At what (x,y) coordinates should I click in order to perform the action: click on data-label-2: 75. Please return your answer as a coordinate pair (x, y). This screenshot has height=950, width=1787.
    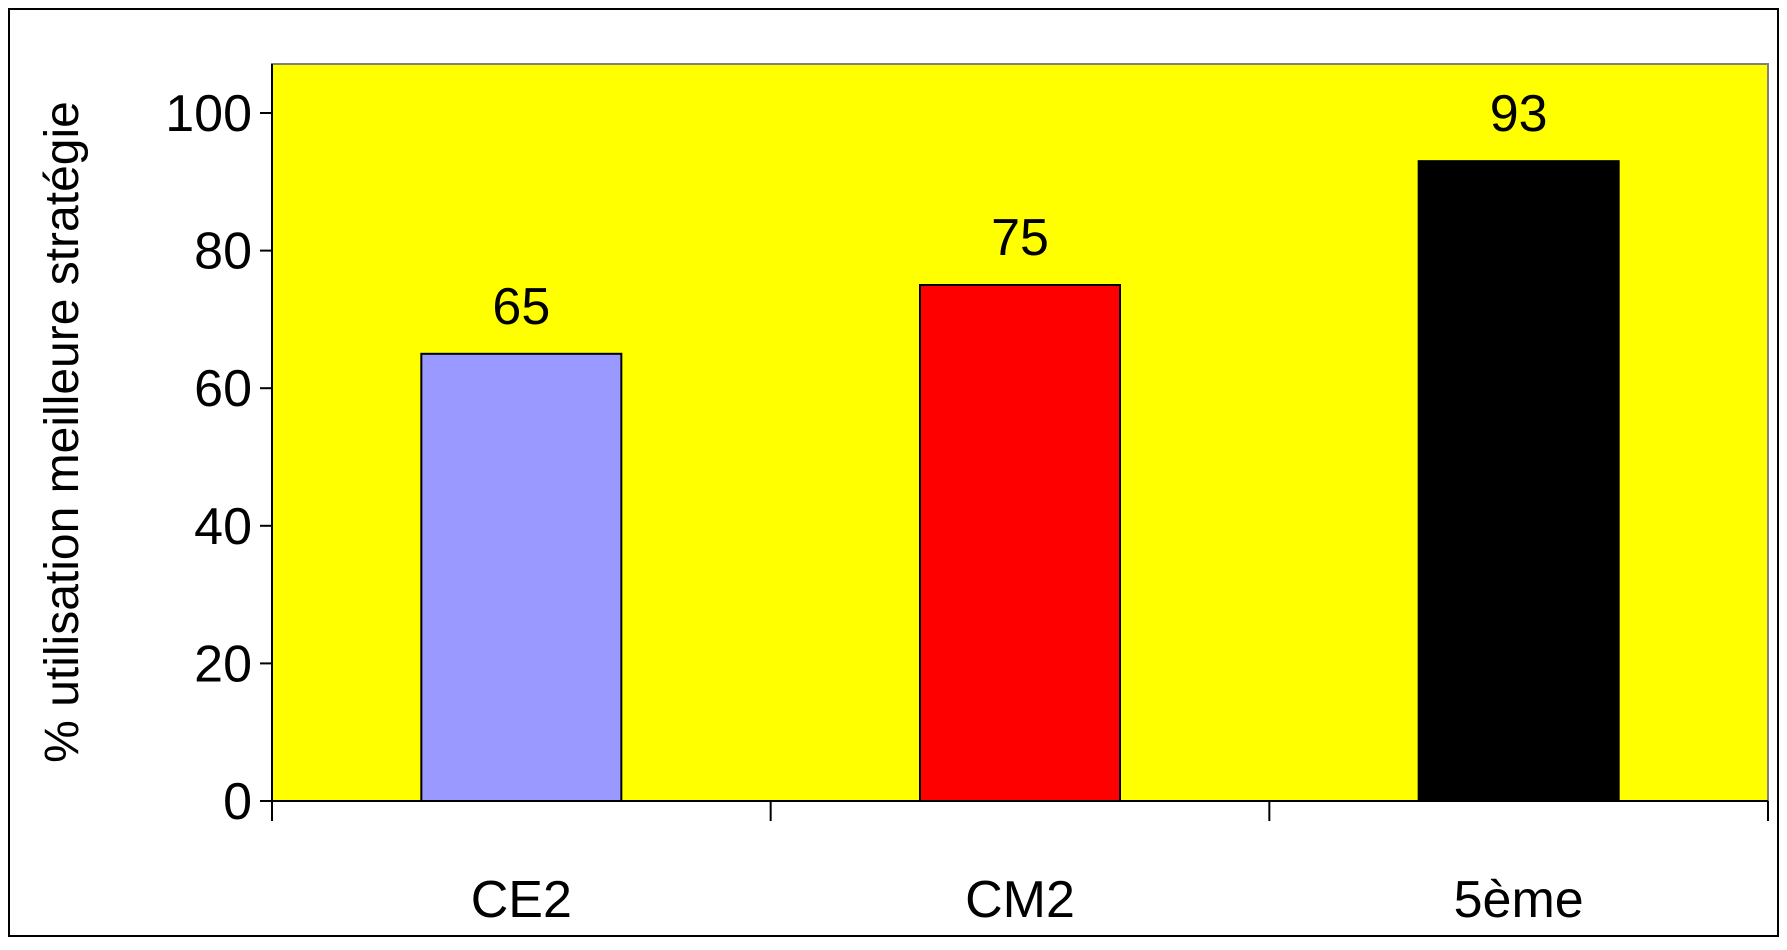
    Looking at the image, I should click on (1020, 238).